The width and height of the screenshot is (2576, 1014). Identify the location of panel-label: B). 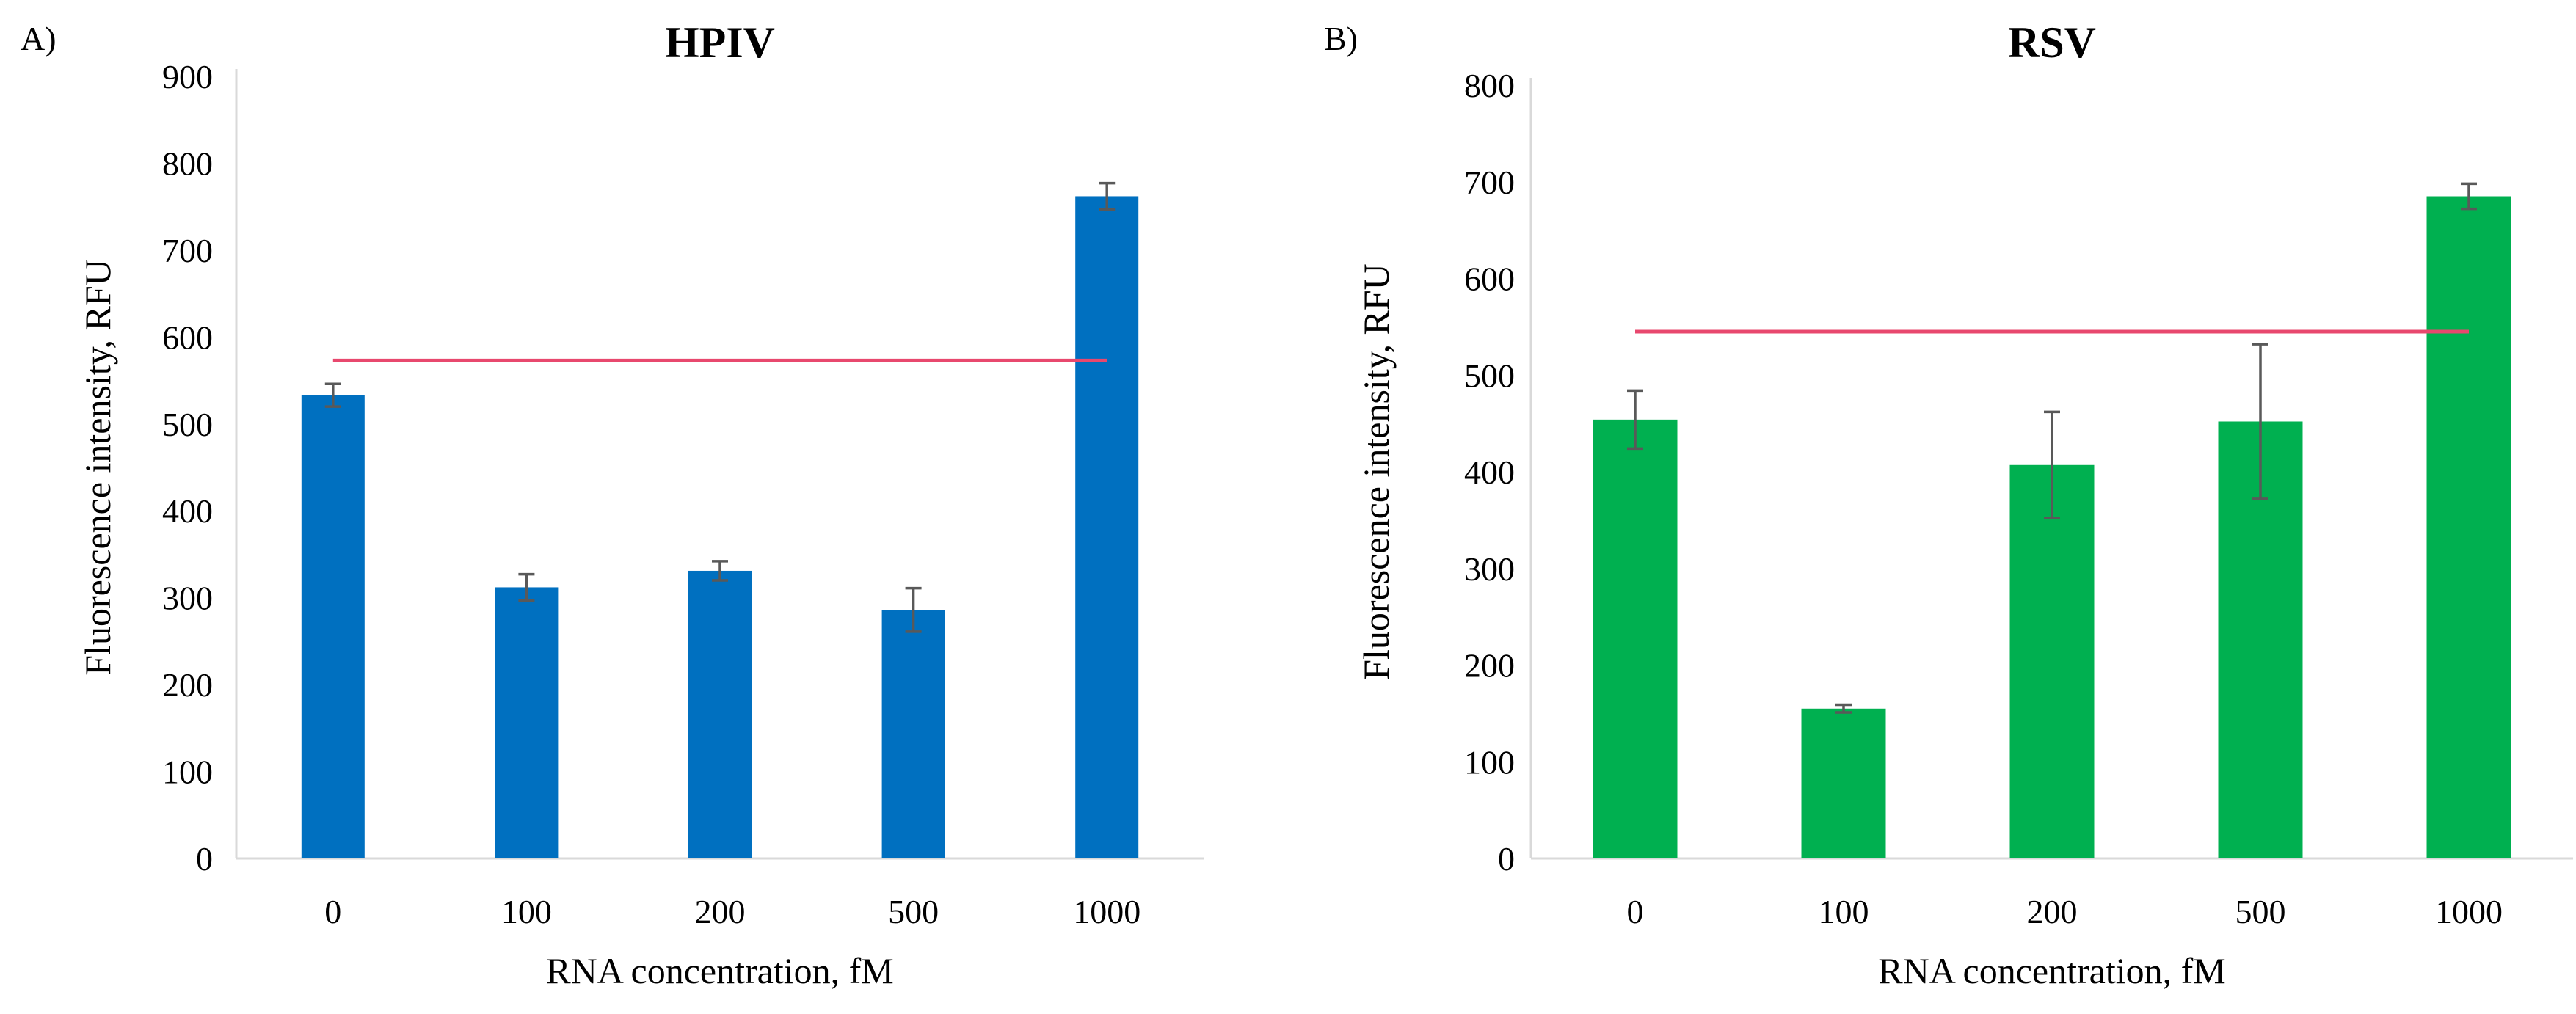
(1341, 38).